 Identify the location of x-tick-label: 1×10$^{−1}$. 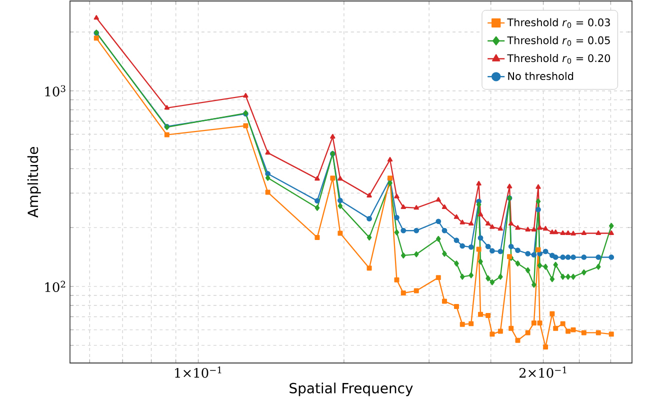
(198, 372).